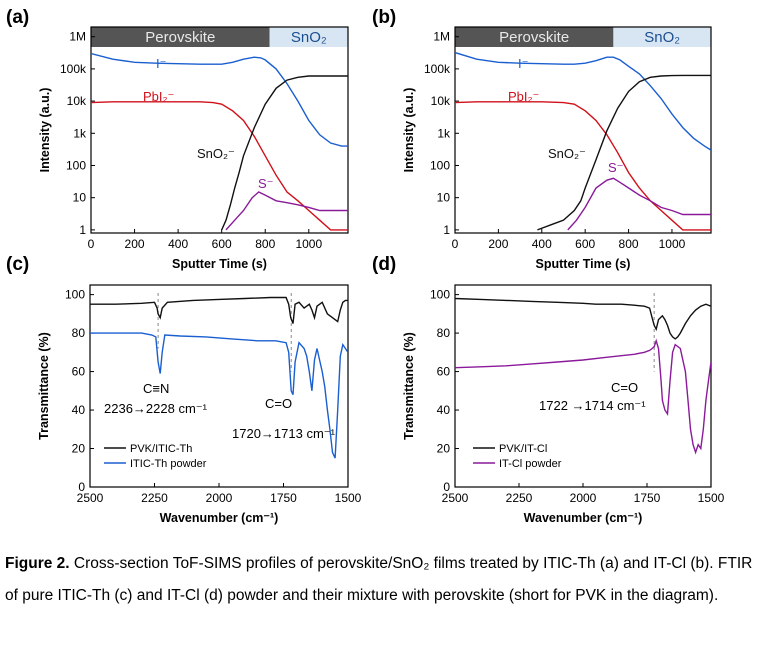 The height and width of the screenshot is (645, 766). What do you see at coordinates (168, 464) in the screenshot?
I see `legend-label: ITIC-Th powder` at bounding box center [168, 464].